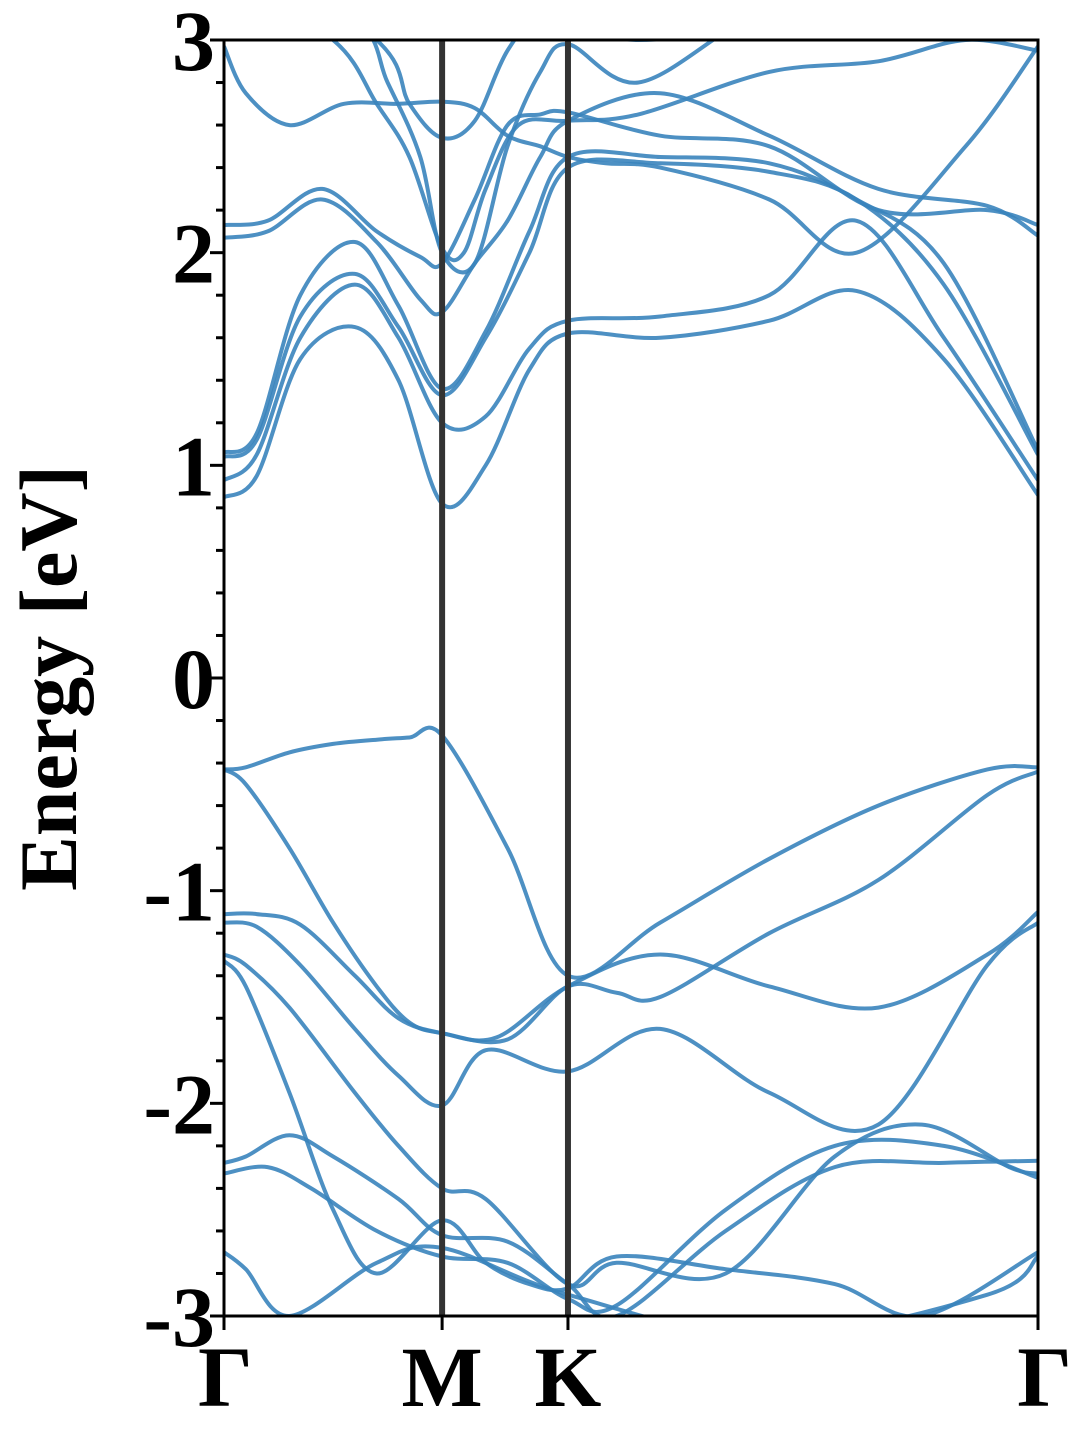 This screenshot has width=1080, height=1440. What do you see at coordinates (505, 678) in the screenshot?
I see `high-symmetry-dividers` at bounding box center [505, 678].